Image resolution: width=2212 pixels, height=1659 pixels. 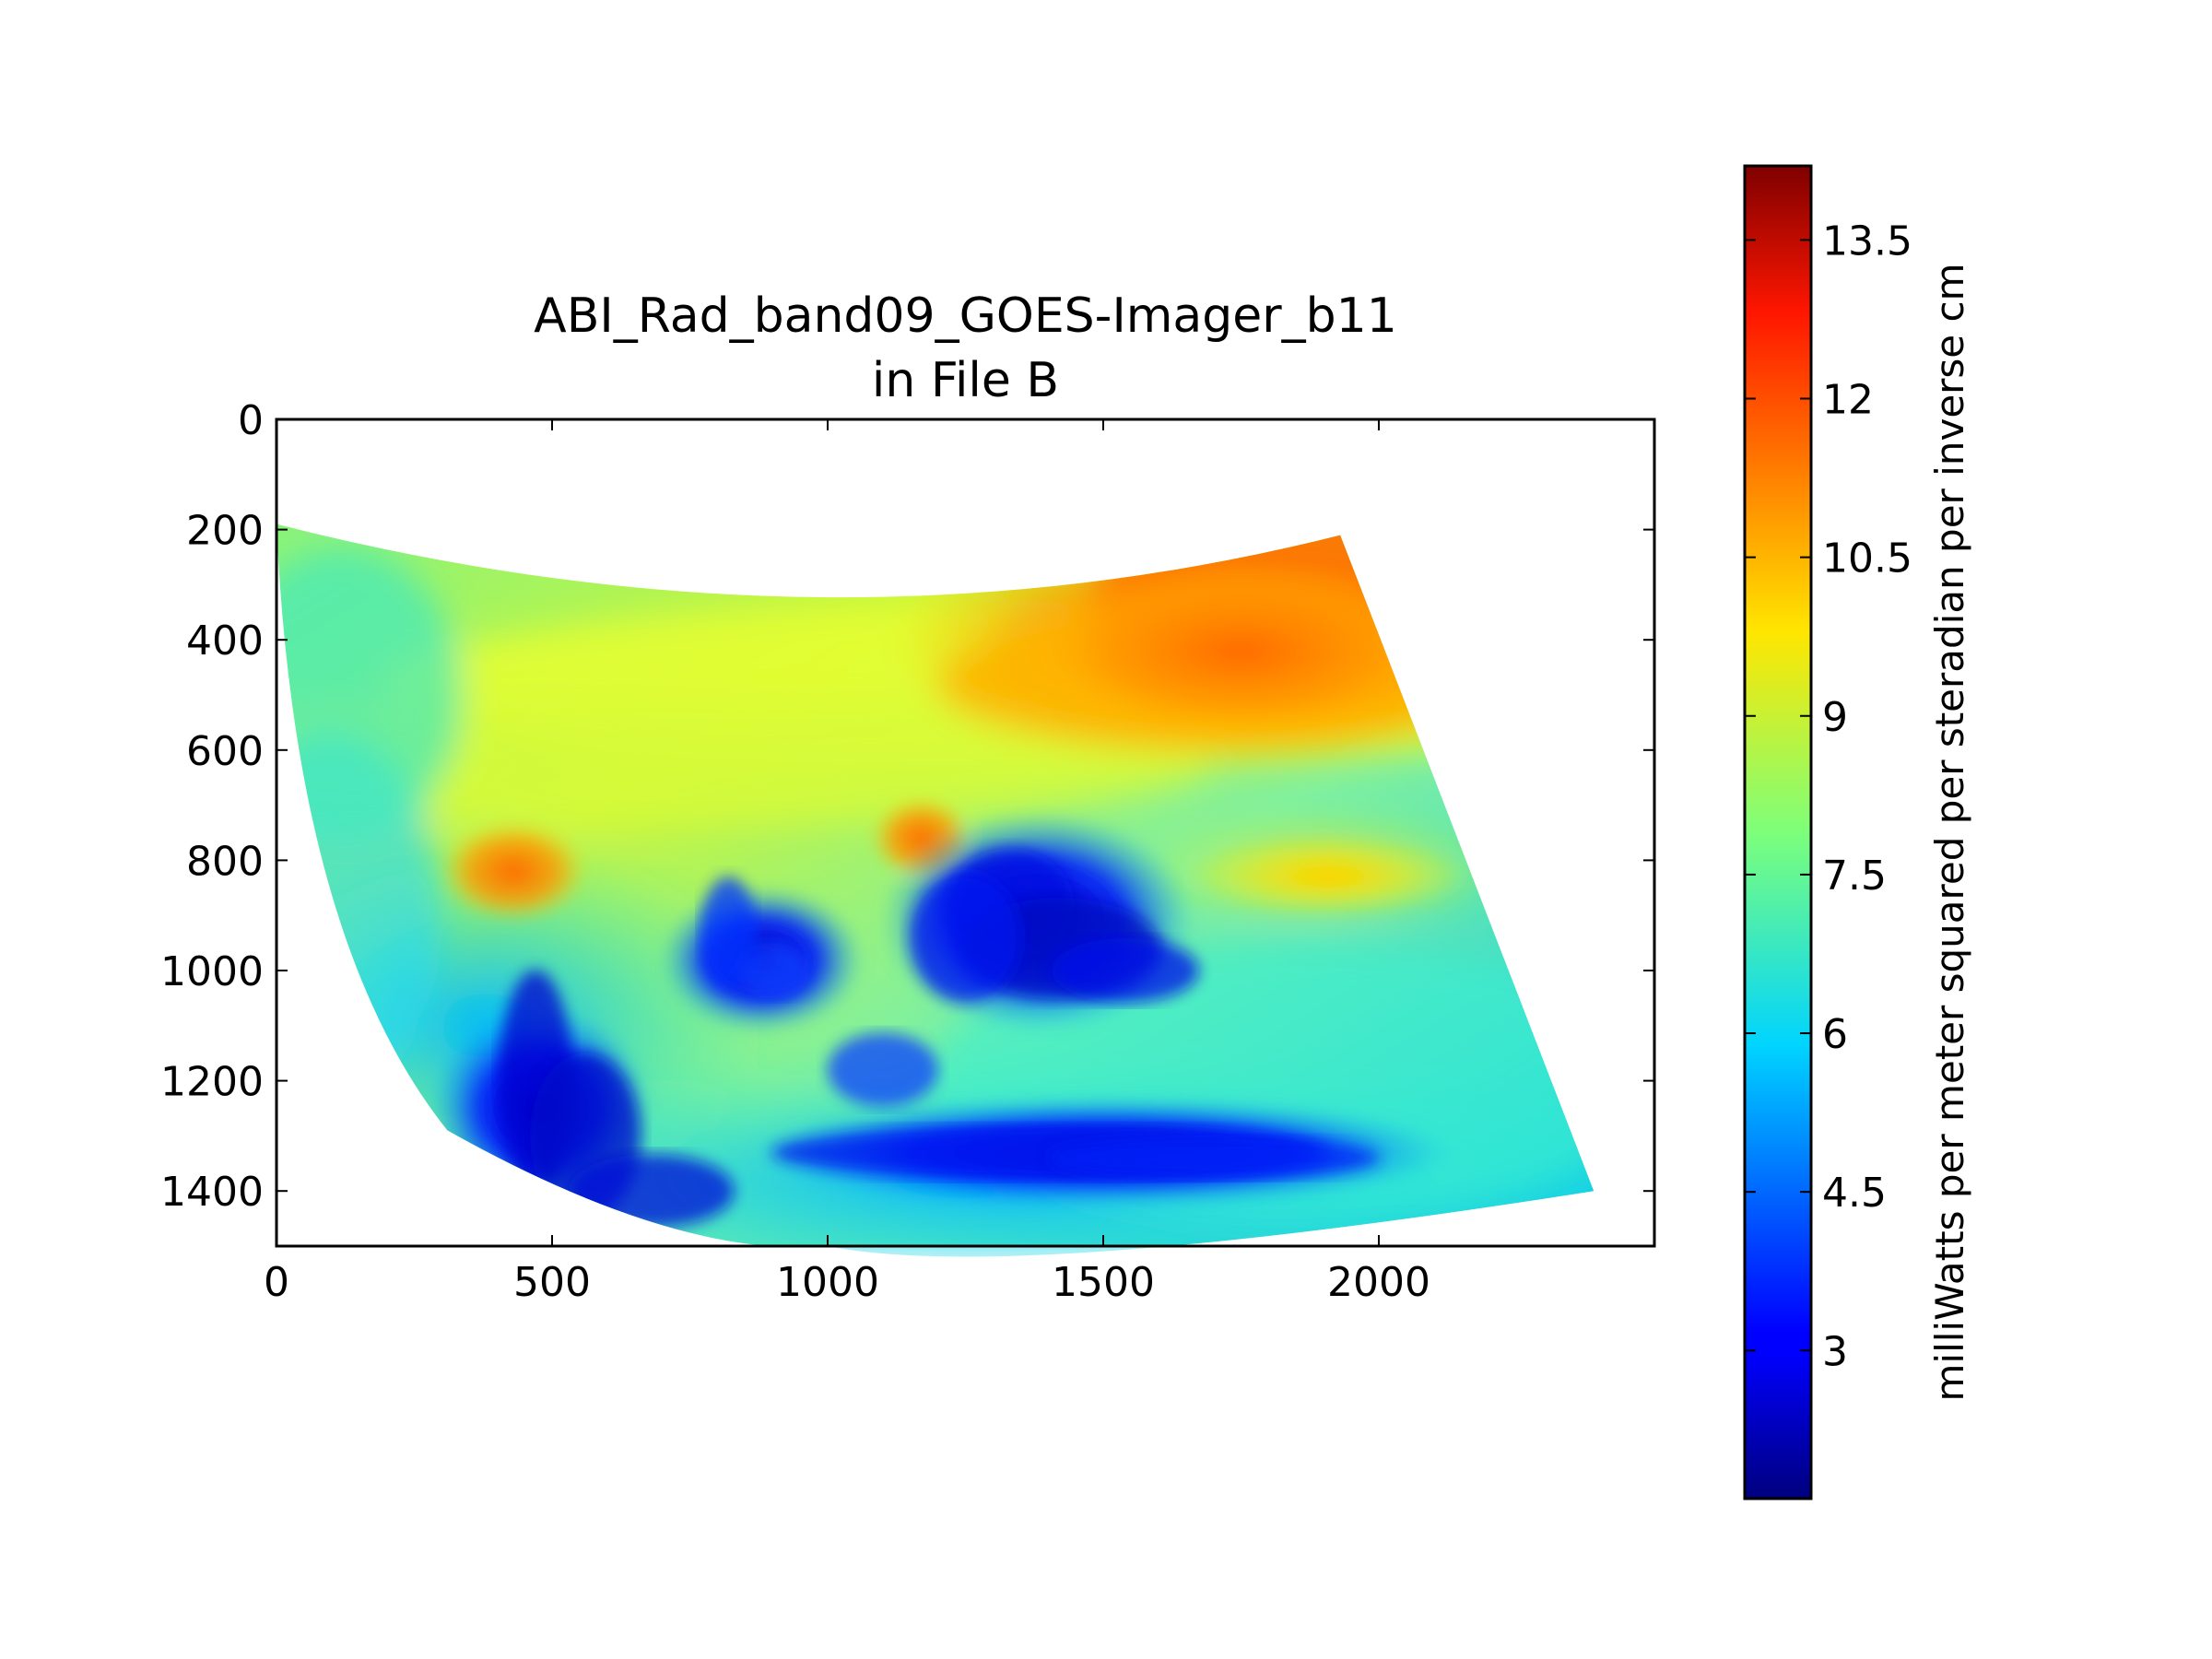 I want to click on colorbar-tick-label: 12, so click(x=1848, y=399).